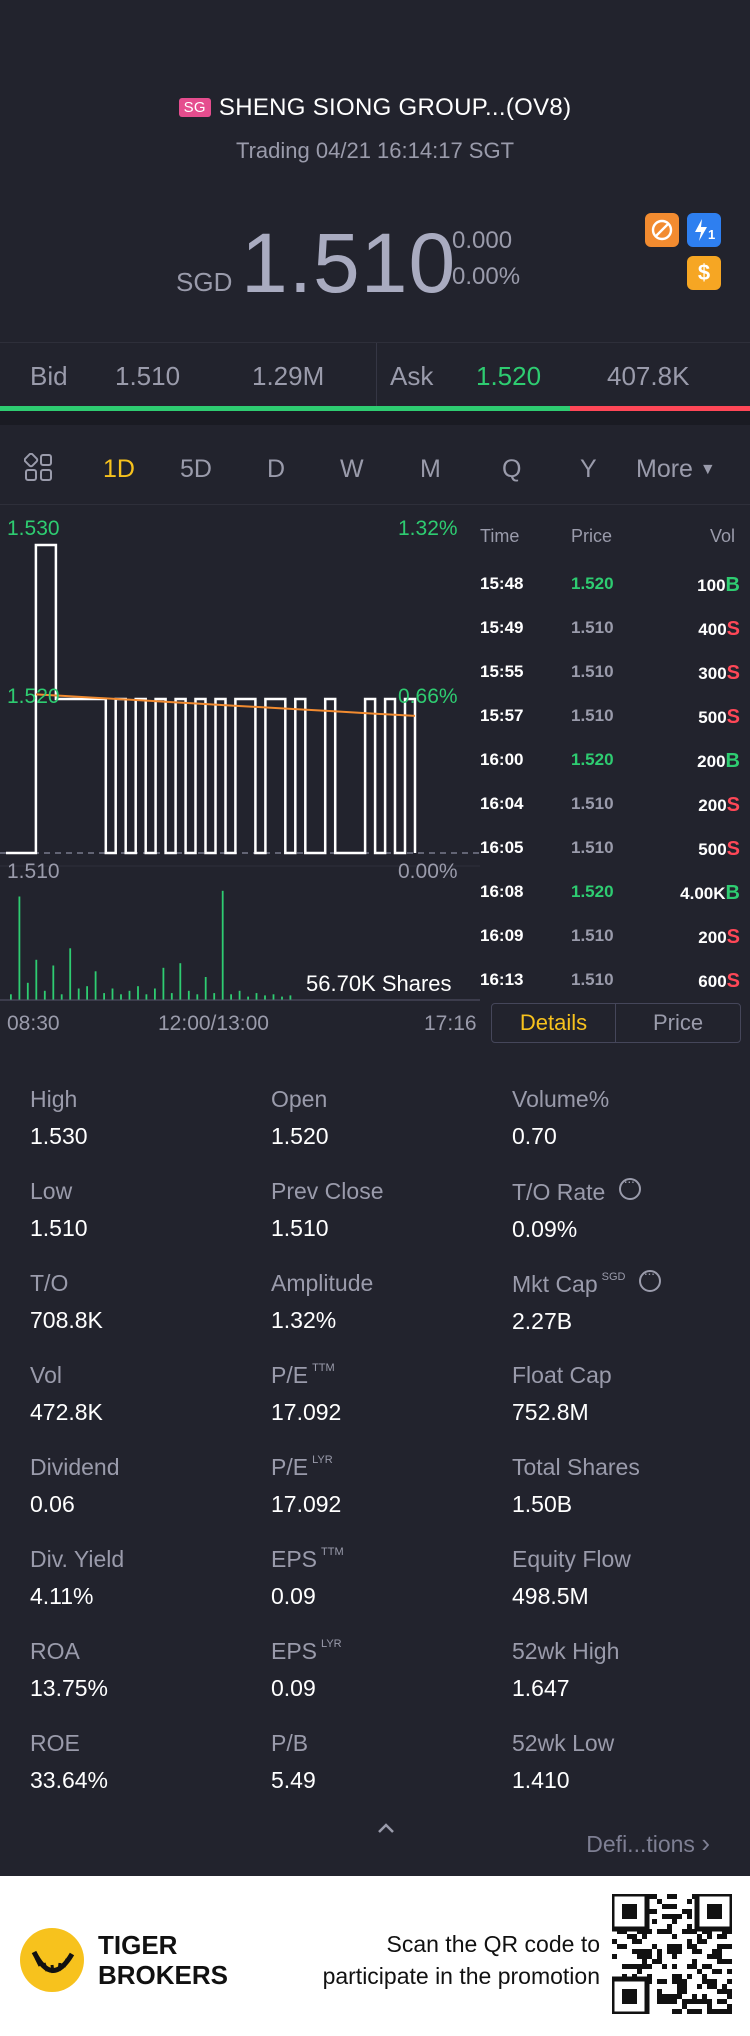 The image size is (750, 2036). I want to click on tab-5d: 5D, so click(196, 469).